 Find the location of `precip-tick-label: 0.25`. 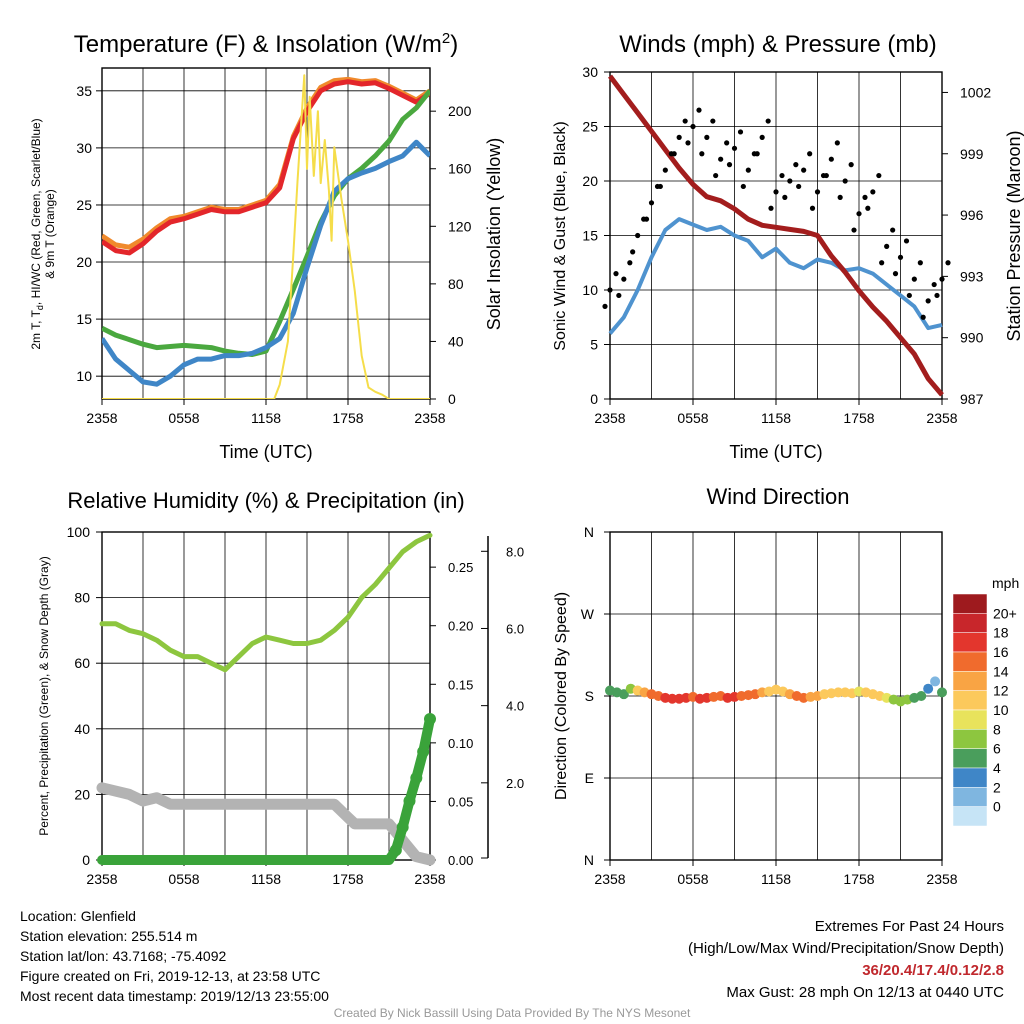

precip-tick-label: 0.25 is located at coordinates (460, 567).